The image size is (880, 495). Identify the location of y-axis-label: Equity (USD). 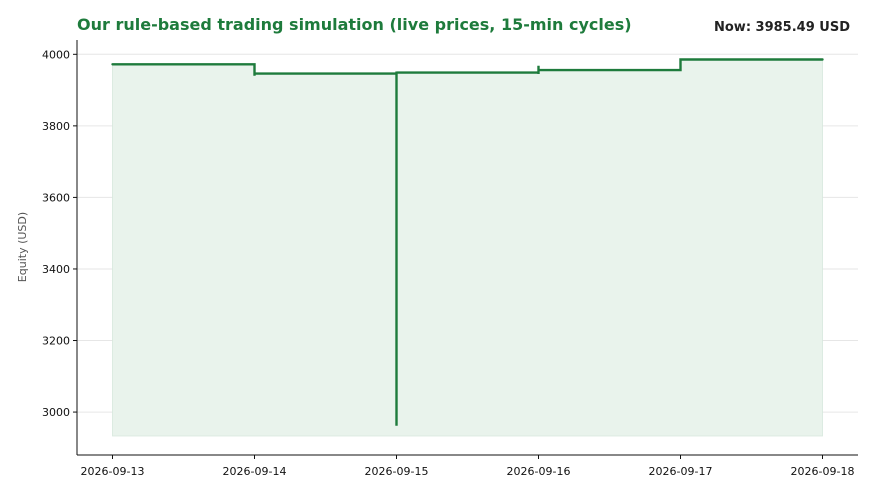
(22, 247).